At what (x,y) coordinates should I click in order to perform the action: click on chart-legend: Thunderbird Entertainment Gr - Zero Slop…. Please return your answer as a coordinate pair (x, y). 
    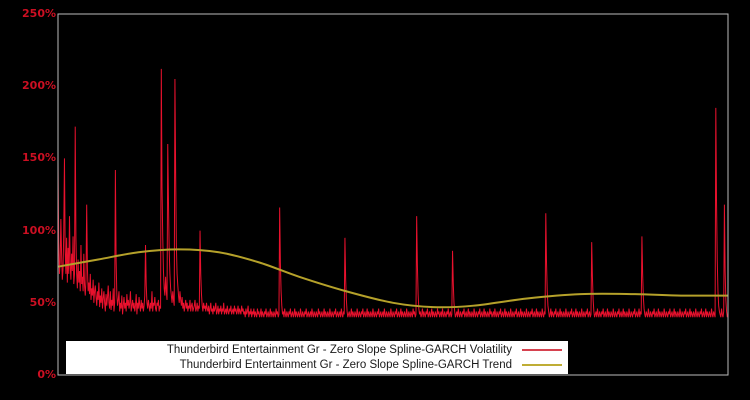
    Looking at the image, I should click on (317, 357).